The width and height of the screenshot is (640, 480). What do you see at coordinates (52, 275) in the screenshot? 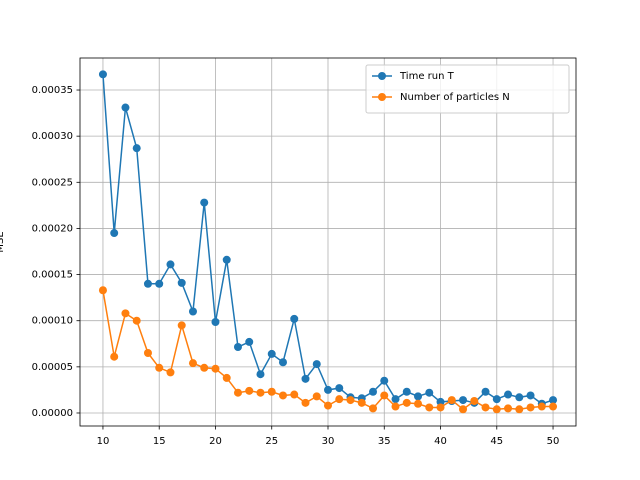
I see `y-tick-label: 0.00015` at bounding box center [52, 275].